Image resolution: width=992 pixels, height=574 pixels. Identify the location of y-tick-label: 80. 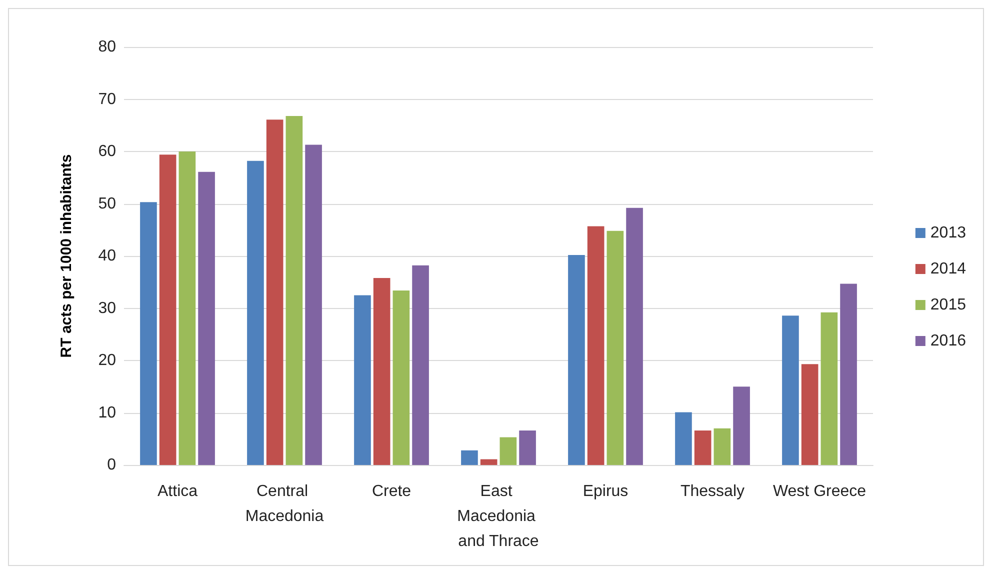
(107, 47).